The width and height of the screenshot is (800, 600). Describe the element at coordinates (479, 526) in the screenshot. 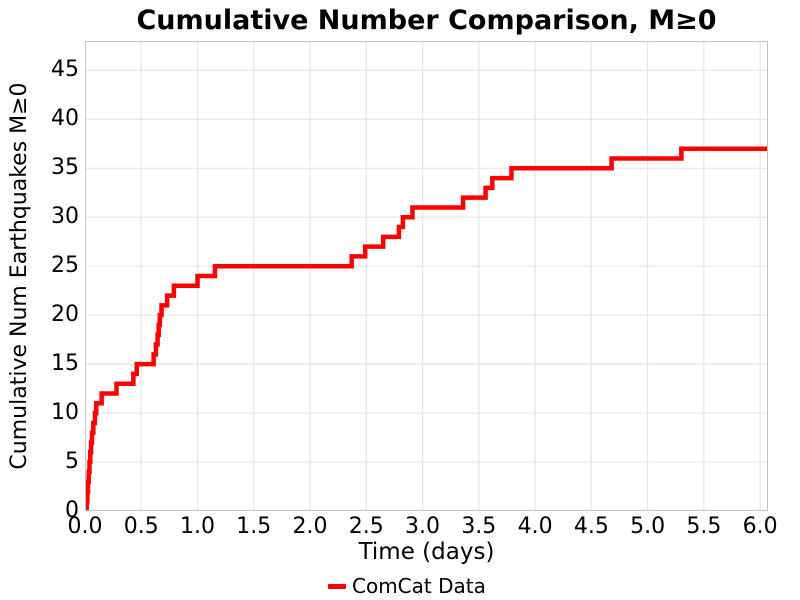

I see `x-tick-label: 3.5` at that location.